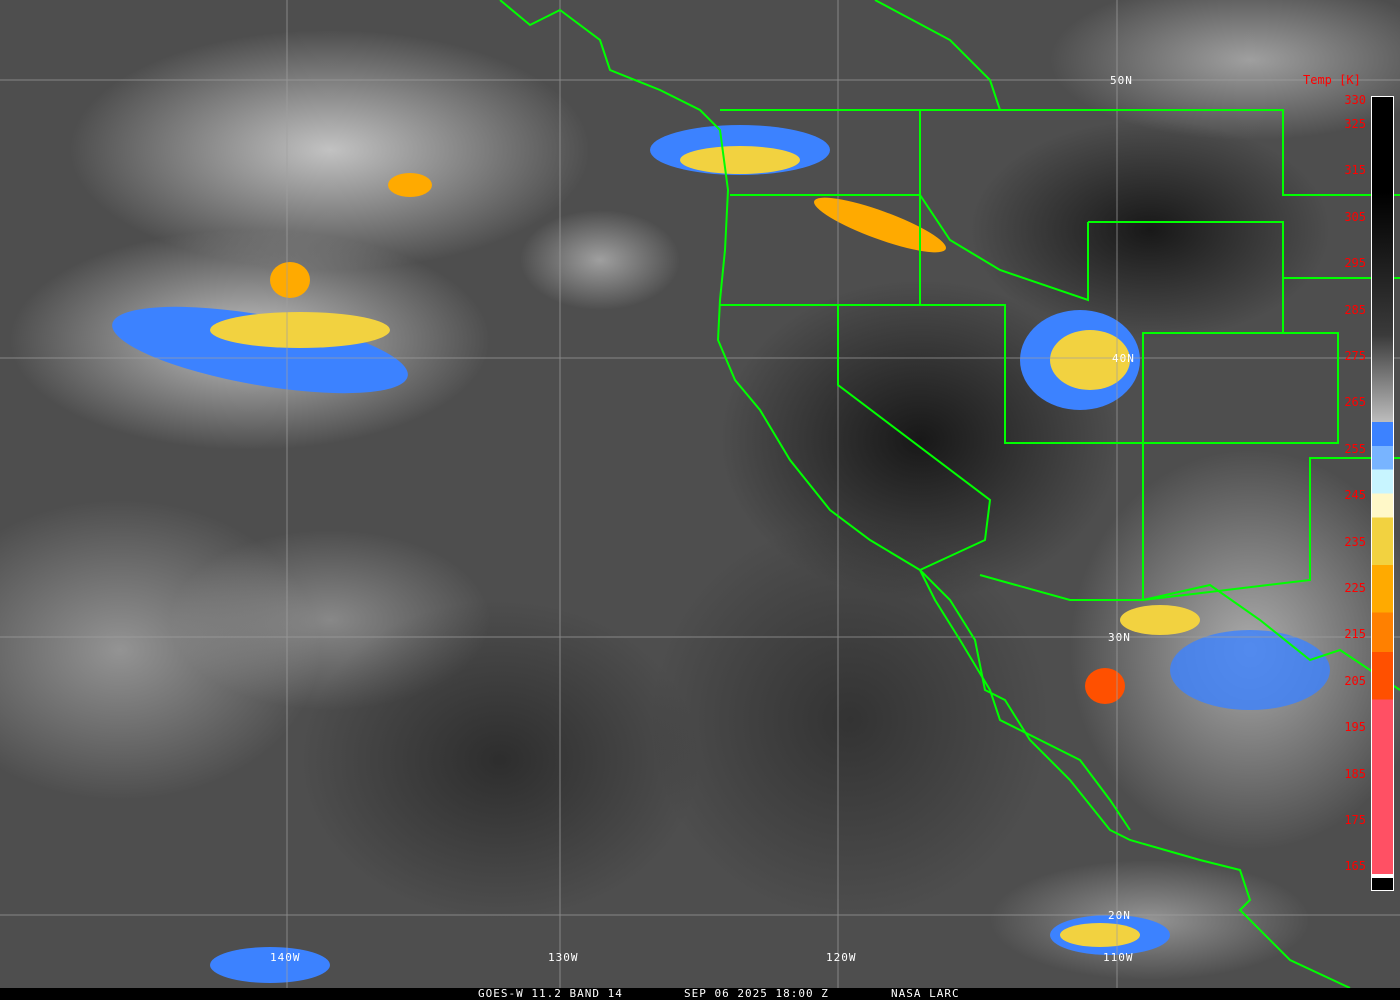  Describe the element at coordinates (1355, 263) in the screenshot. I see `colorbar-tick-label: 295` at that location.